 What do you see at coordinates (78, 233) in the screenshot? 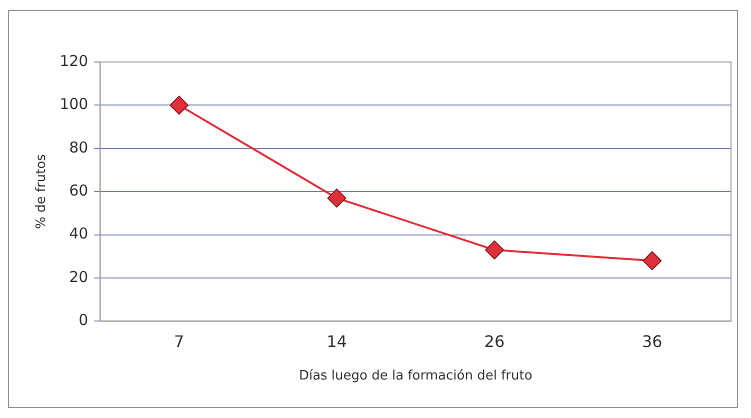
I see `y-tick-label: 40` at bounding box center [78, 233].